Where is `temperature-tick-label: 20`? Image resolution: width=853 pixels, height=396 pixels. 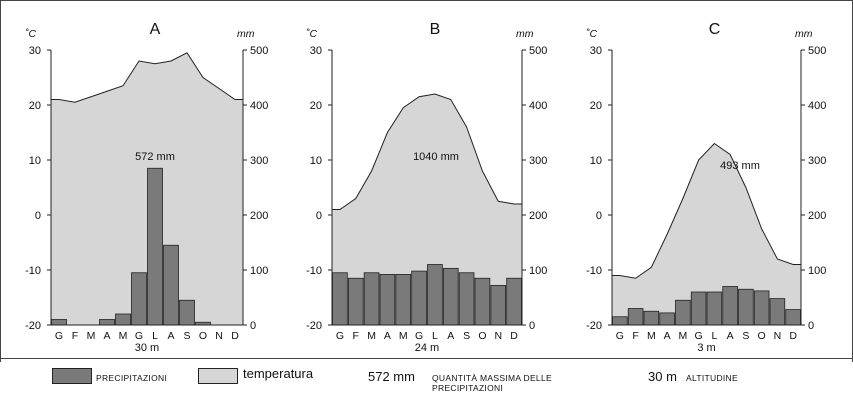 temperature-tick-label: 20 is located at coordinates (316, 106).